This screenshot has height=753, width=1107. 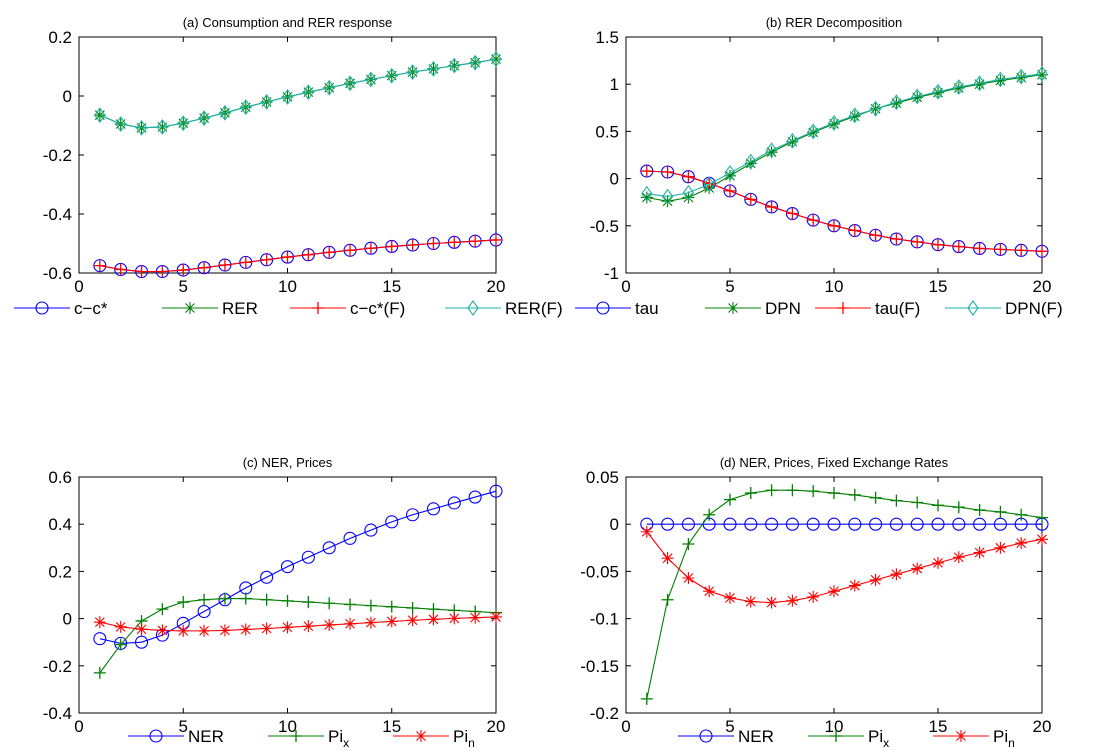 What do you see at coordinates (377, 308) in the screenshot?
I see `legend-label: c−c*(F)` at bounding box center [377, 308].